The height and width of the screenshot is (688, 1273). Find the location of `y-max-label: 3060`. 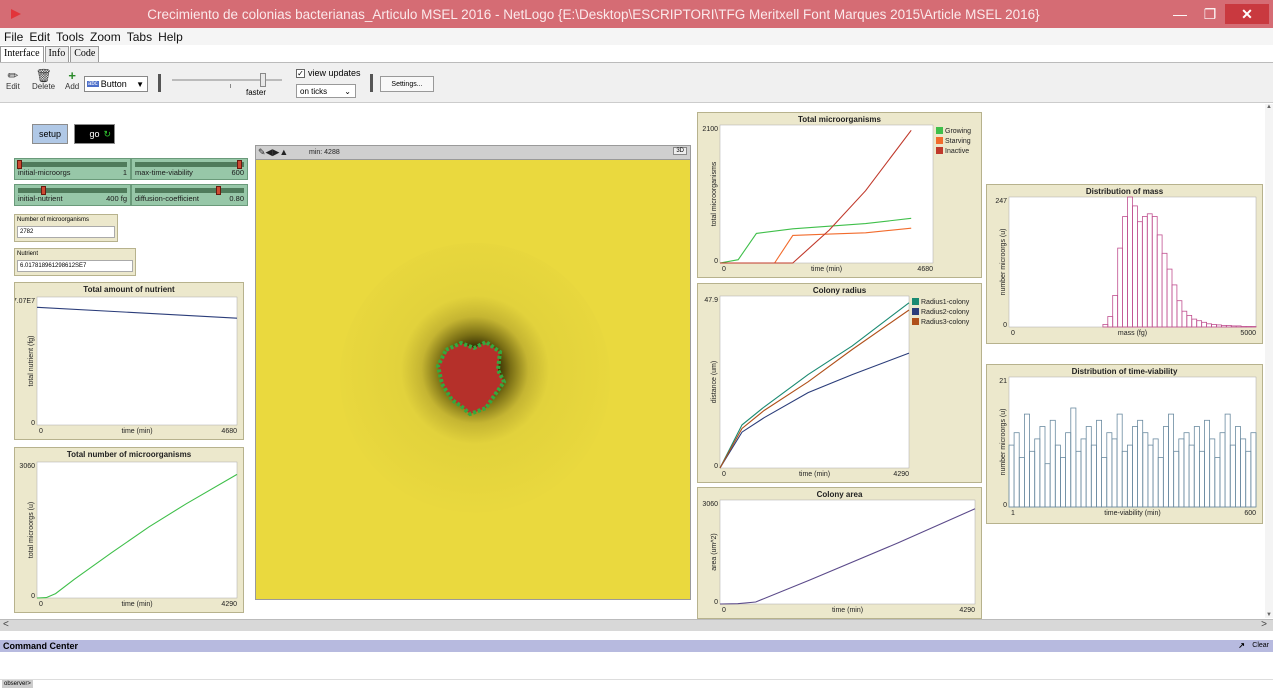

y-max-label: 3060 is located at coordinates (710, 504).